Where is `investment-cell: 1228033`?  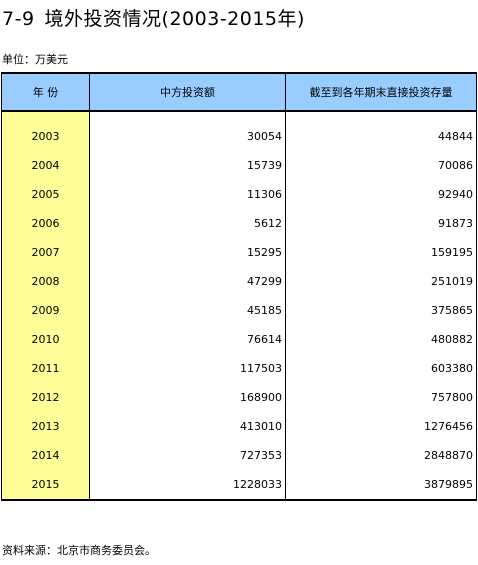
investment-cell: 1228033 is located at coordinates (187, 485).